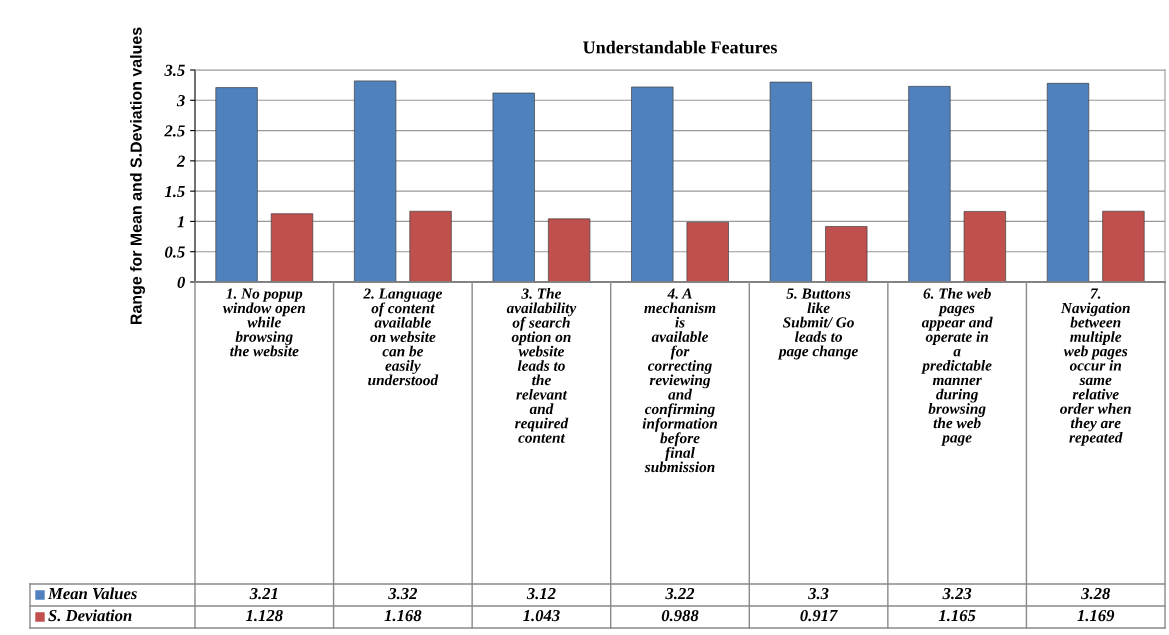  Describe the element at coordinates (957, 367) in the screenshot. I see `category-label: 6. The web pages appear and operate in a predictable manner during browsing the web page` at that location.